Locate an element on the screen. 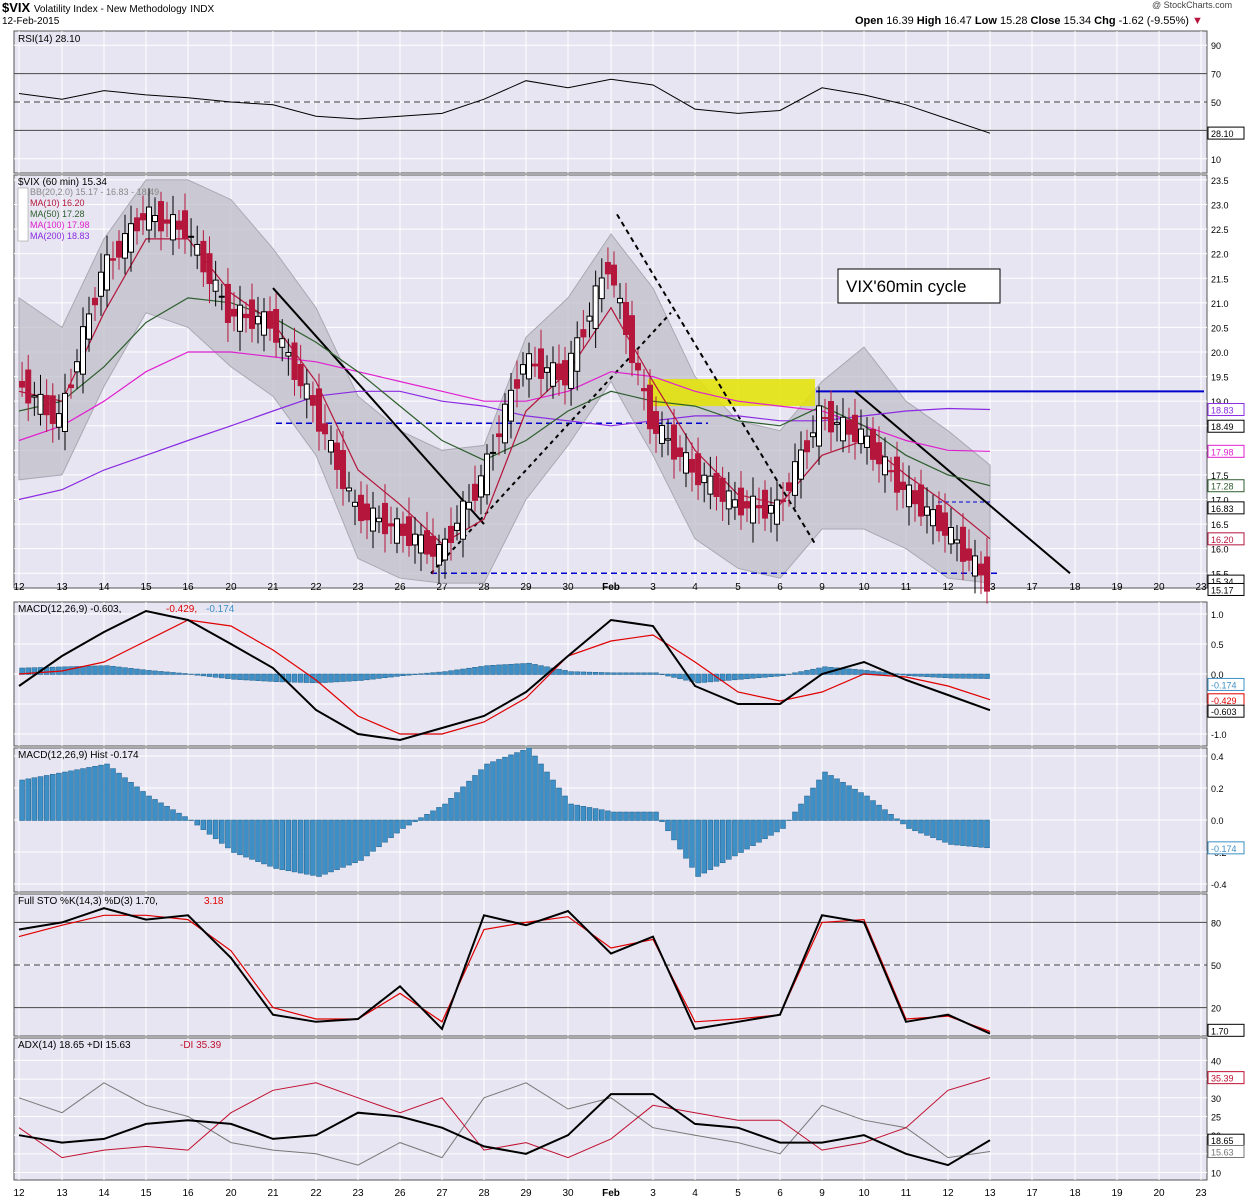 The height and width of the screenshot is (1200, 1250). price-value-tag-box is located at coordinates (1226, 589).